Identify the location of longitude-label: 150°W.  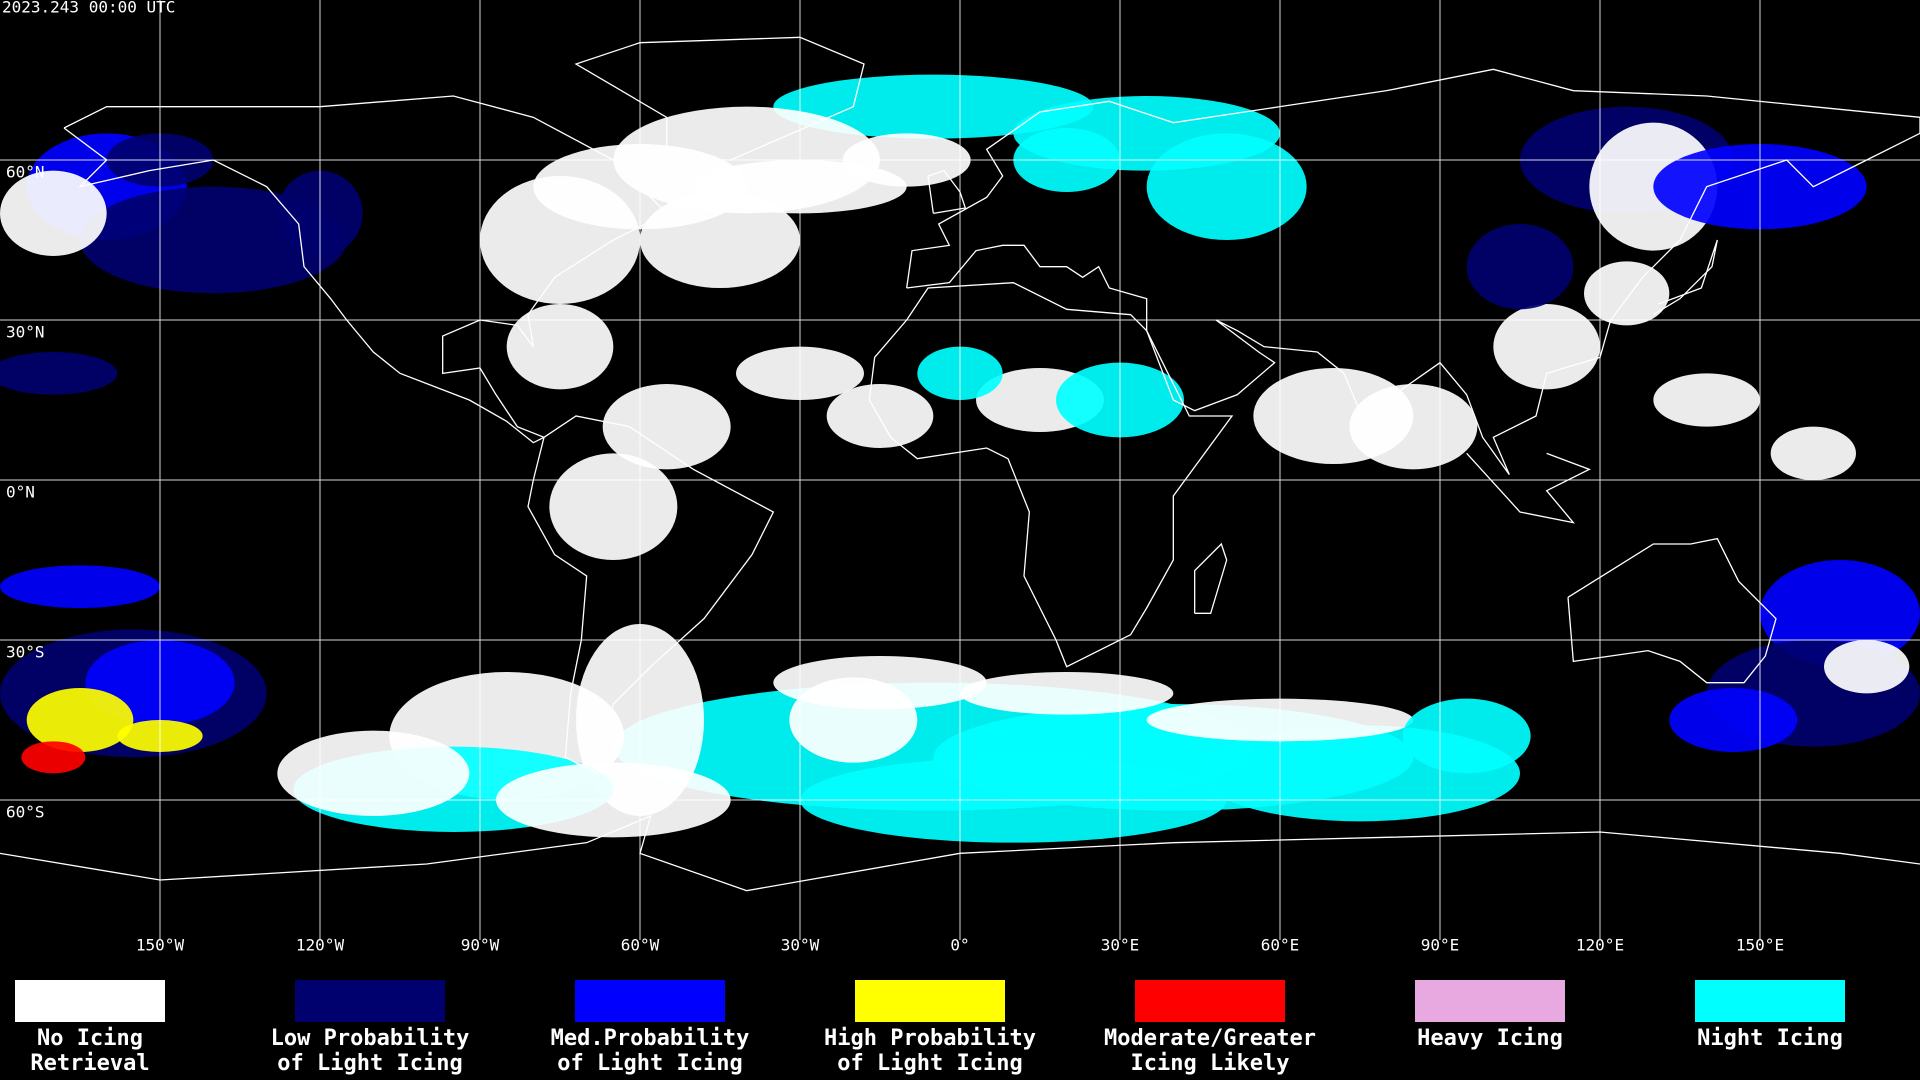
(160, 945).